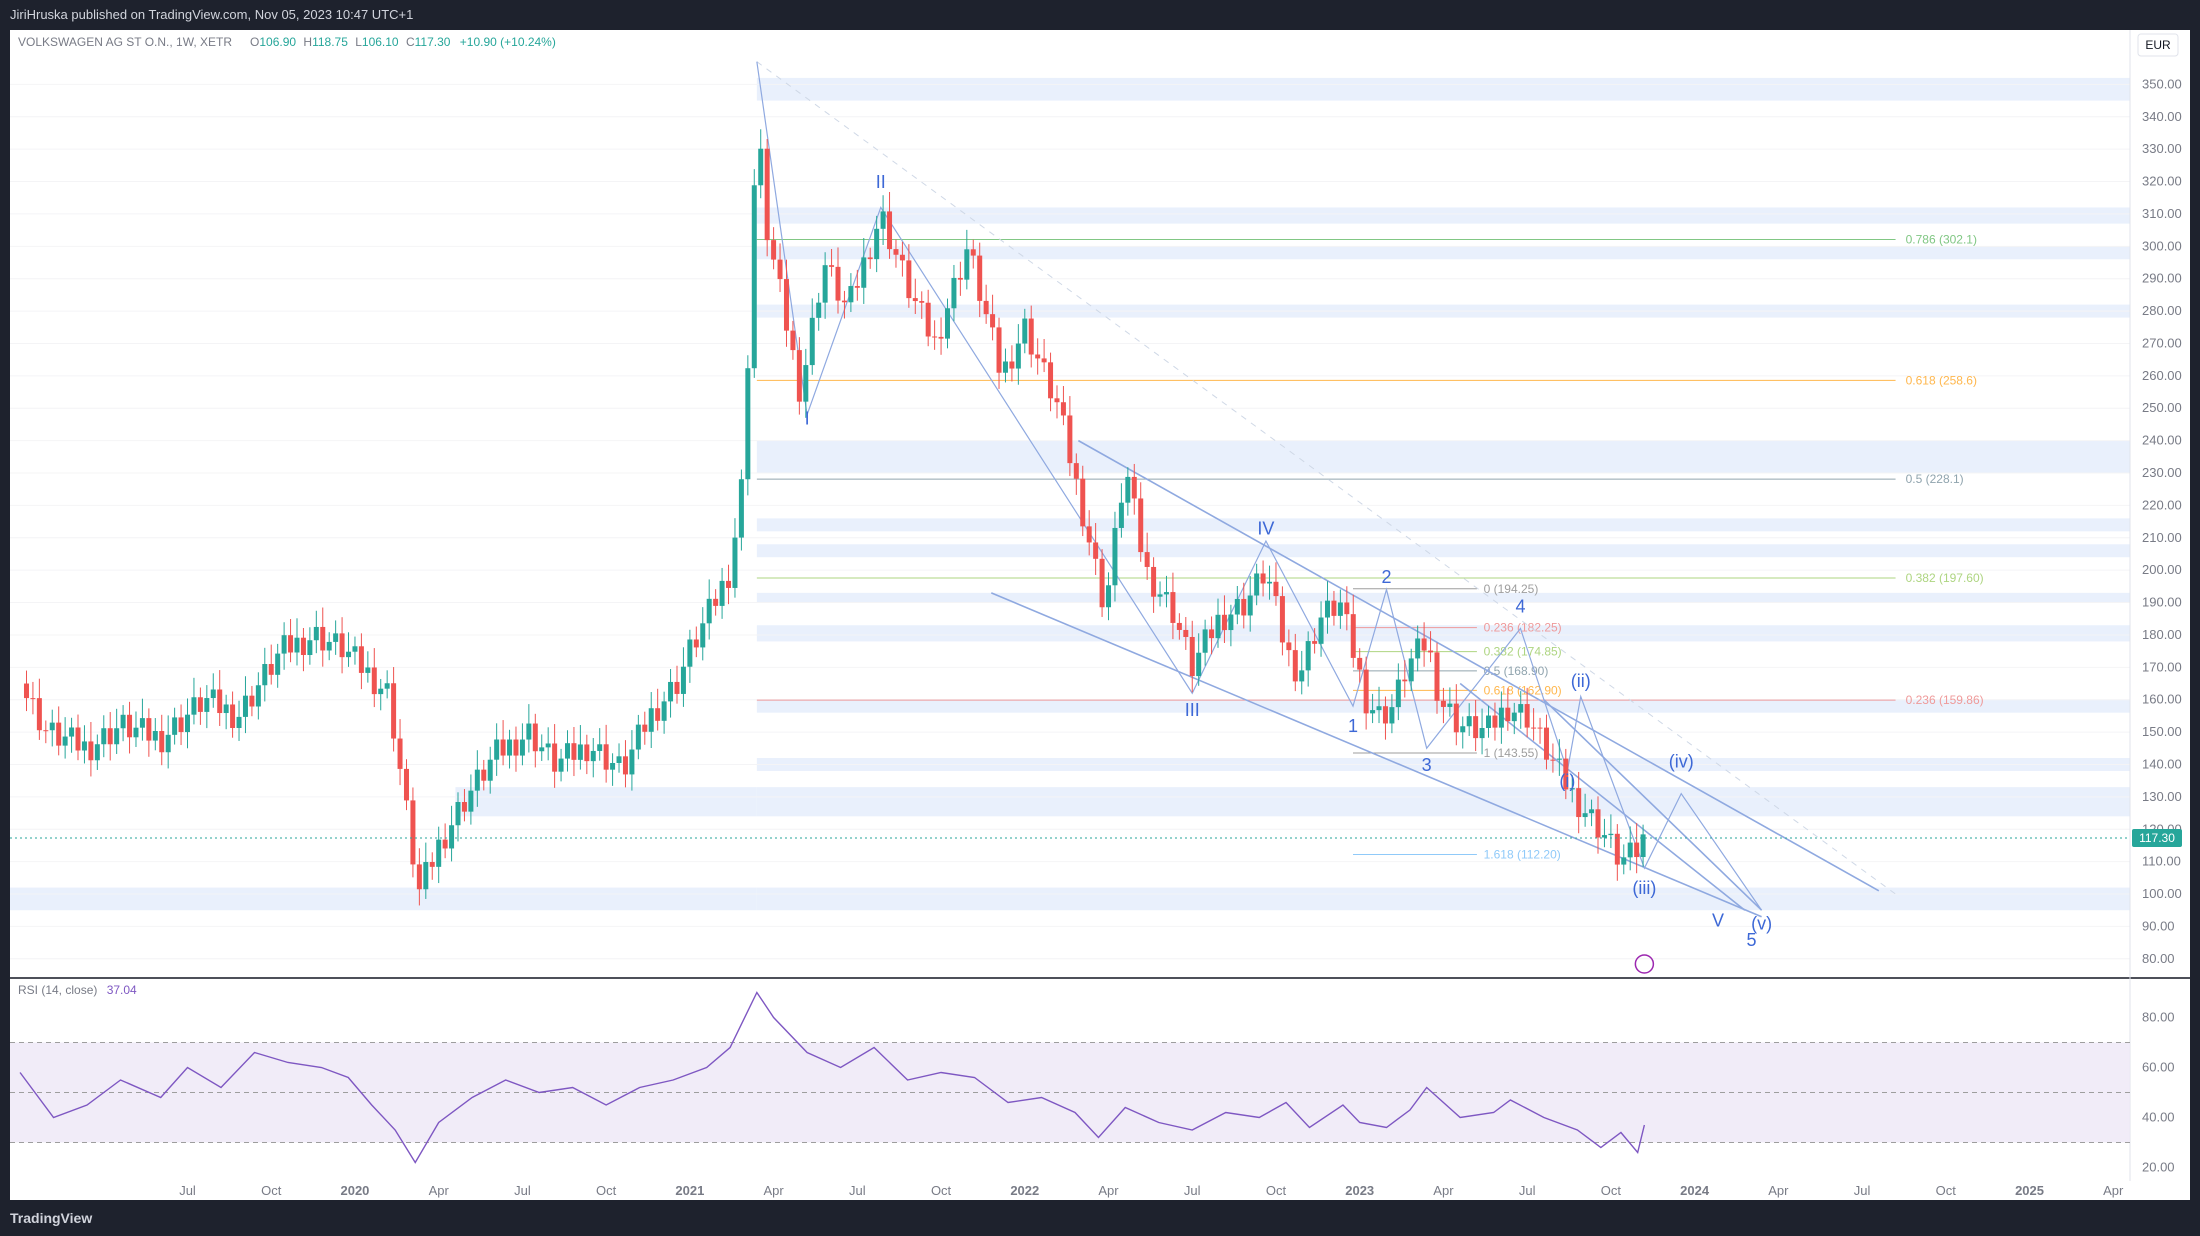  What do you see at coordinates (2158, 45) in the screenshot?
I see `currency-button` at bounding box center [2158, 45].